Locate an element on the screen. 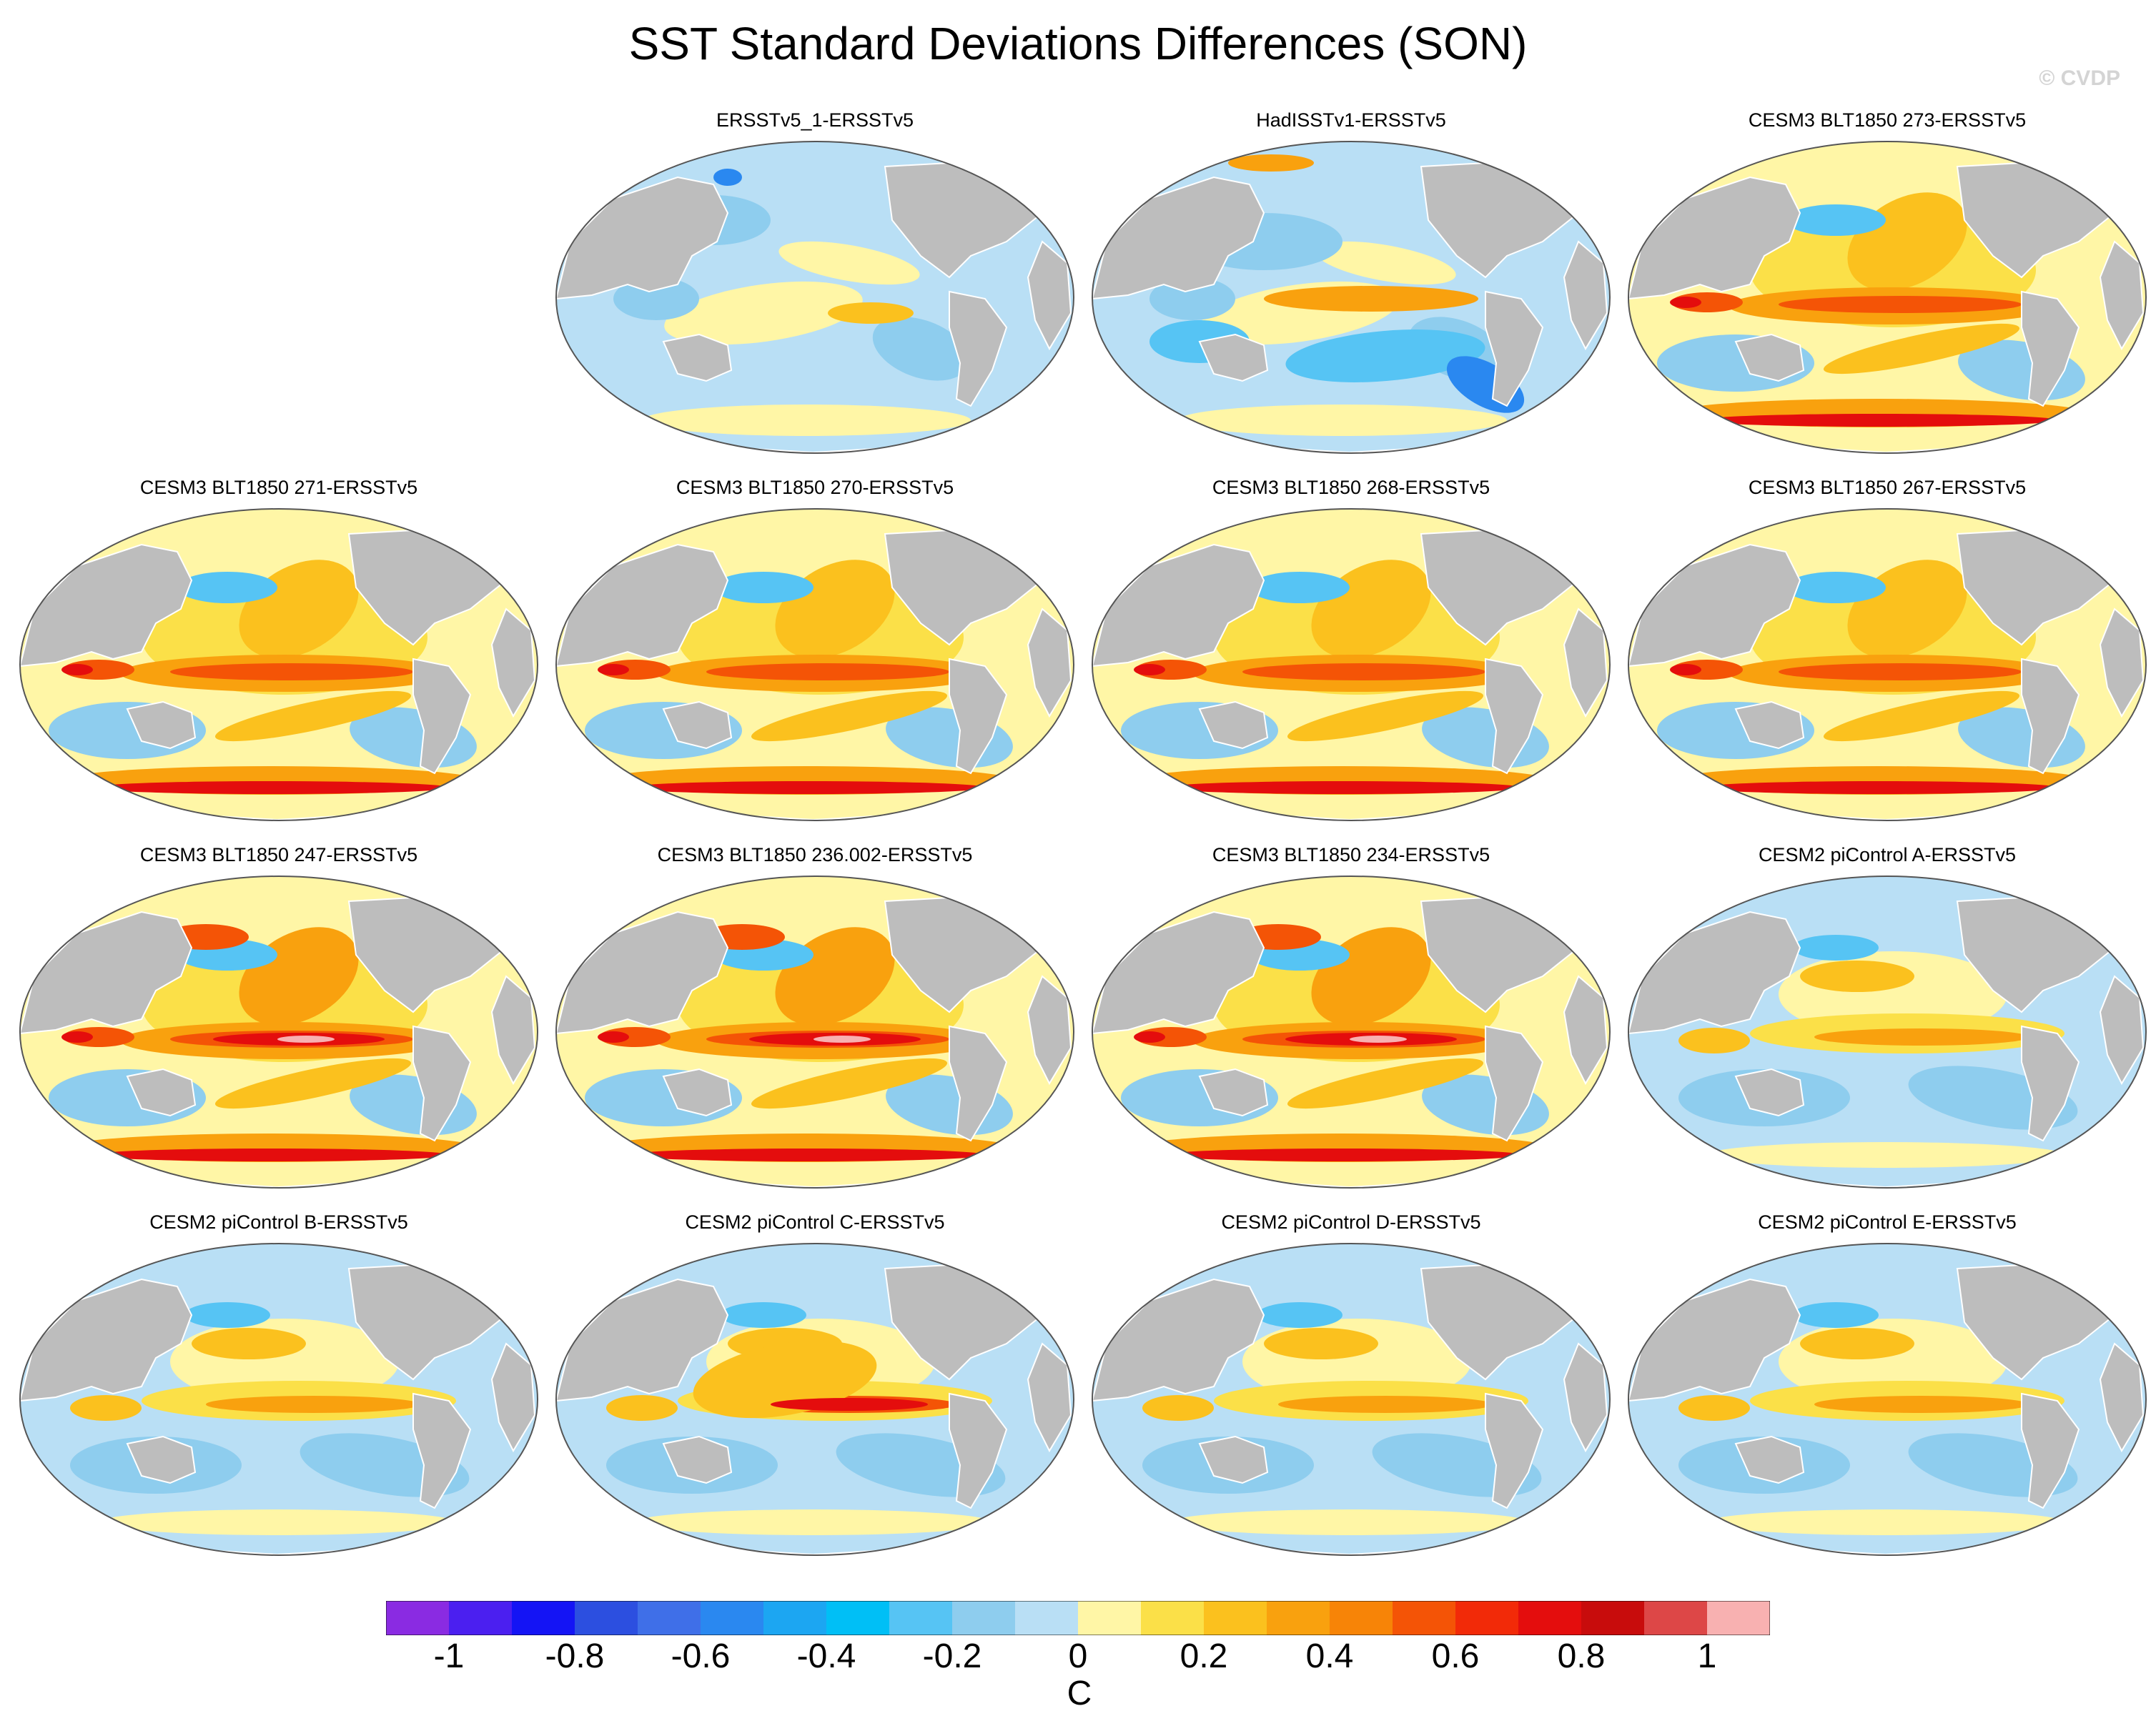  colorbar-tick-label: 0 is located at coordinates (1078, 1656).